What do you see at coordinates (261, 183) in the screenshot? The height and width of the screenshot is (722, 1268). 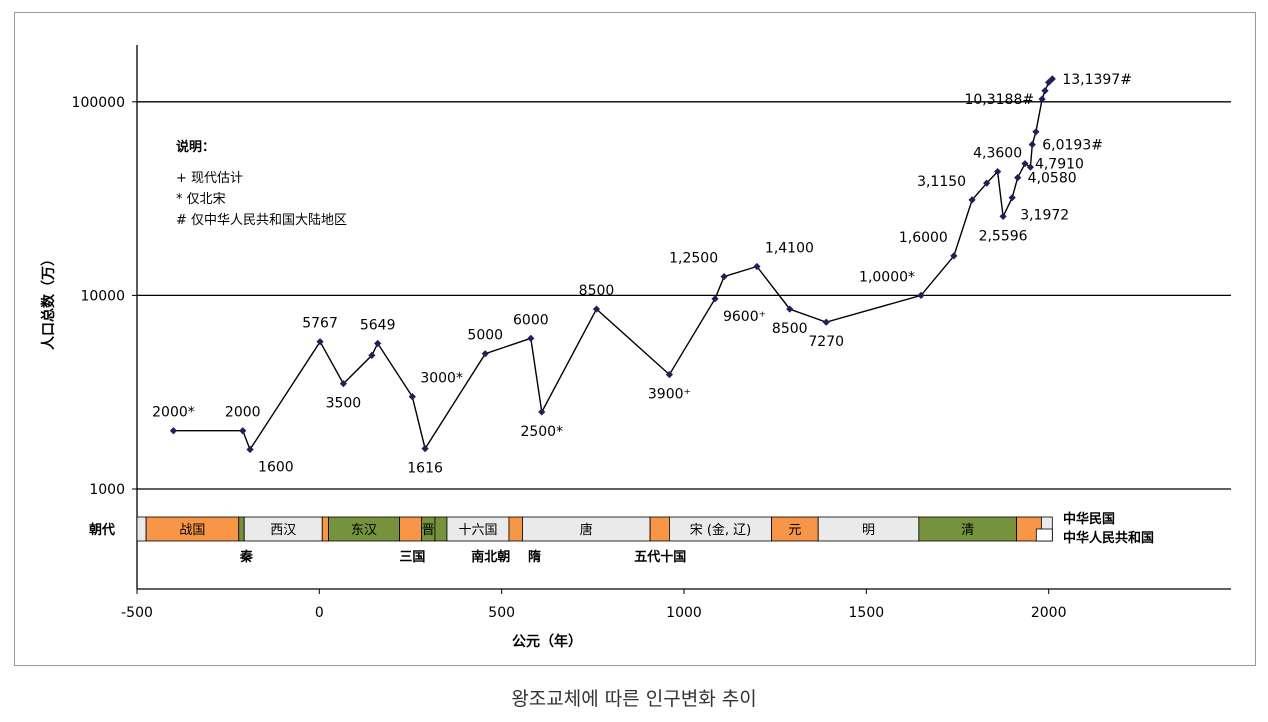 I see `legend: 说明： + 现代估计 * 仅北宋 # 仅中华人民共和国大陆地区` at bounding box center [261, 183].